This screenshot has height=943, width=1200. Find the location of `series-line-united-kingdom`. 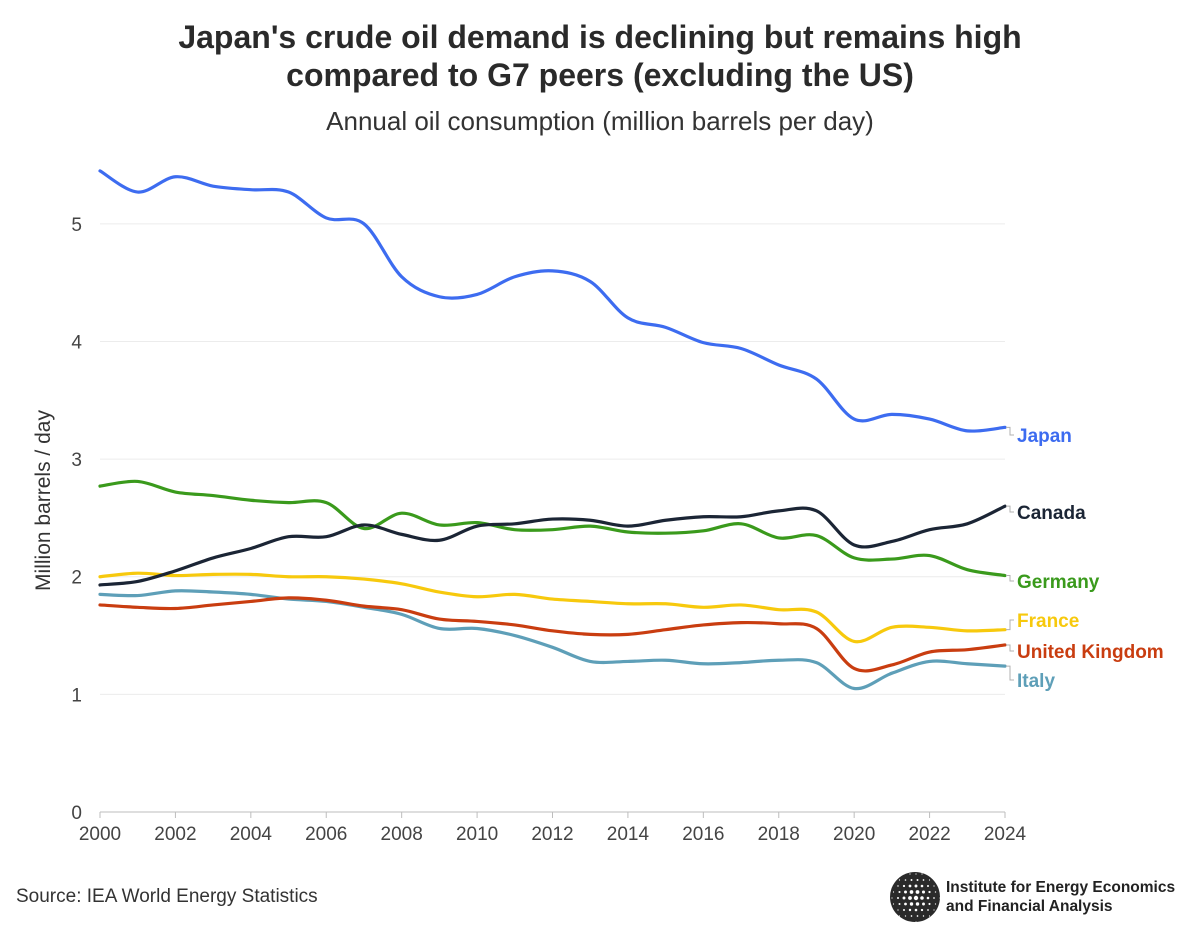

series-line-united-kingdom is located at coordinates (552, 634).